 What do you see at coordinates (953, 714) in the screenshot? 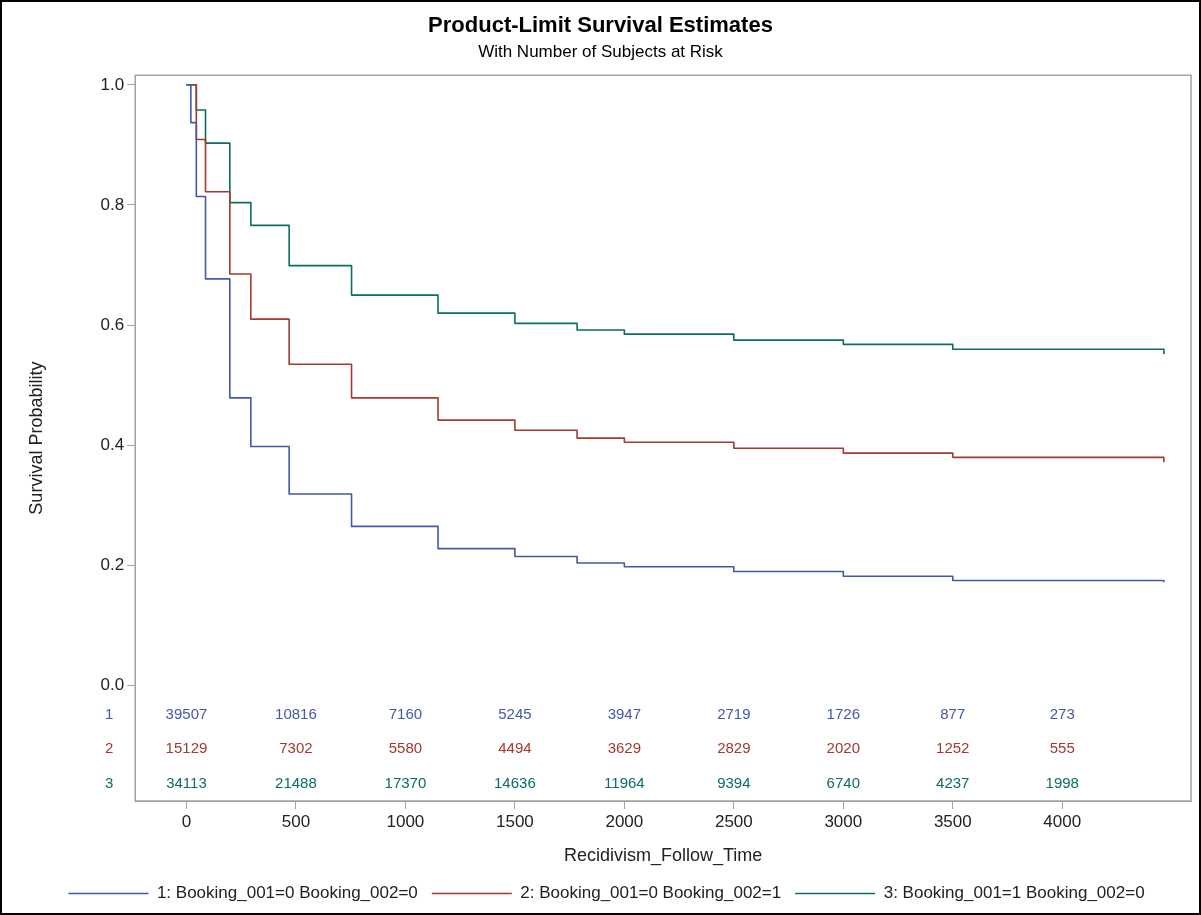
I see `annotation: 877` at bounding box center [953, 714].